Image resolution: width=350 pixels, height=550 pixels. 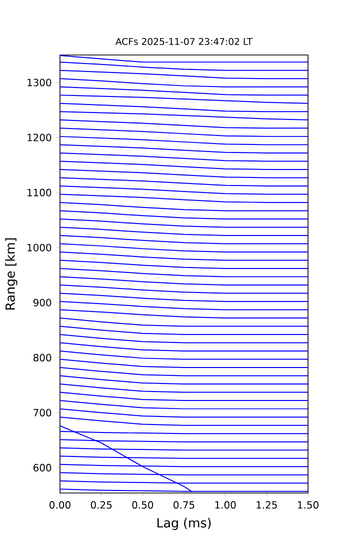 I want to click on y-tick-label: 1100, so click(x=40, y=192).